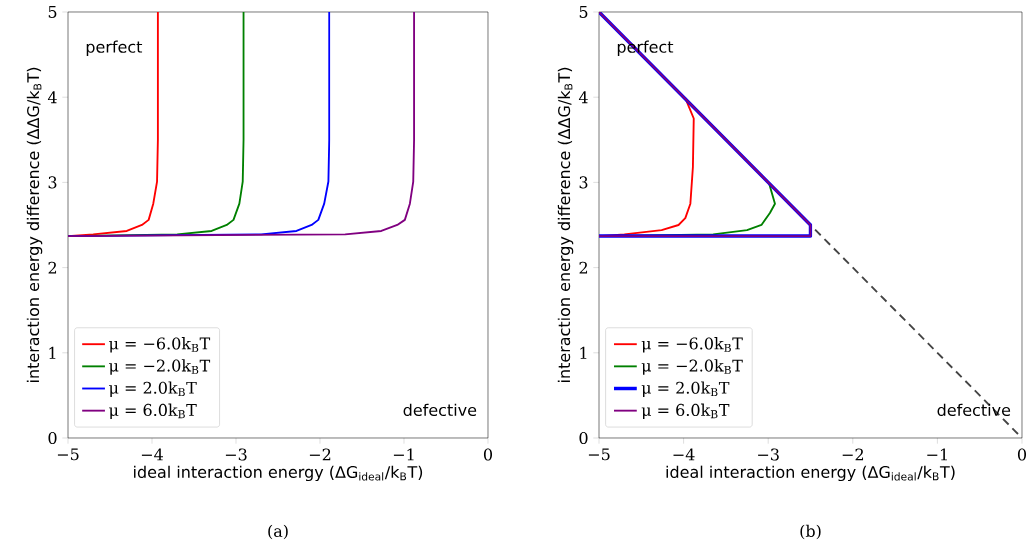 This screenshot has width=1029, height=552. I want to click on text: (b), so click(810, 532).